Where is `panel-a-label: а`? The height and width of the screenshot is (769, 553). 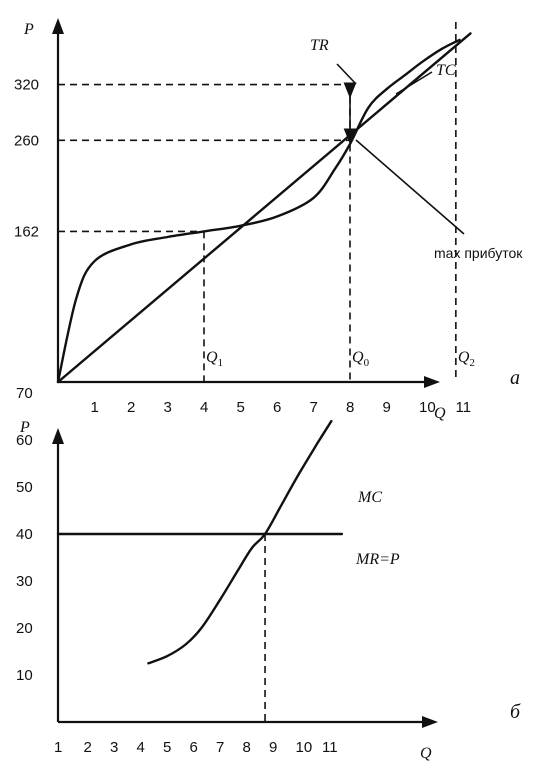
panel-a-label: а is located at coordinates (515, 378).